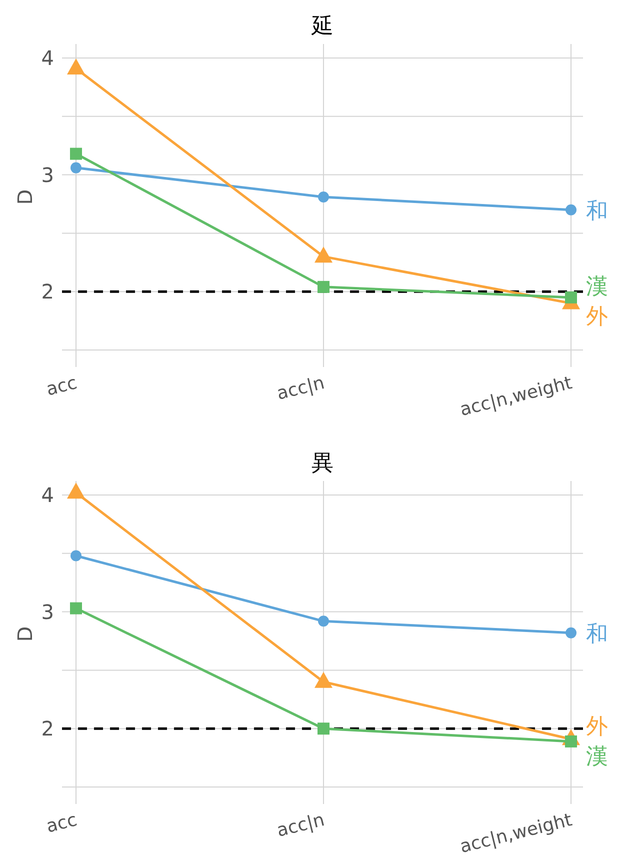 The height and width of the screenshot is (855, 623). I want to click on chart-title: 異, so click(323, 463).